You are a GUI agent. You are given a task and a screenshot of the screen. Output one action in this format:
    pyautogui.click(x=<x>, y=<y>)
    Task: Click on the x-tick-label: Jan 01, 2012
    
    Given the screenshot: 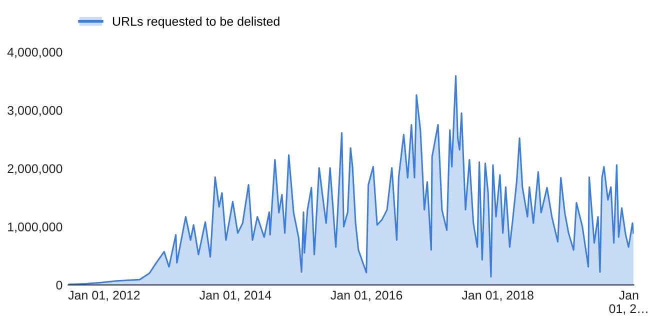 What is the action you would take?
    pyautogui.click(x=104, y=296)
    